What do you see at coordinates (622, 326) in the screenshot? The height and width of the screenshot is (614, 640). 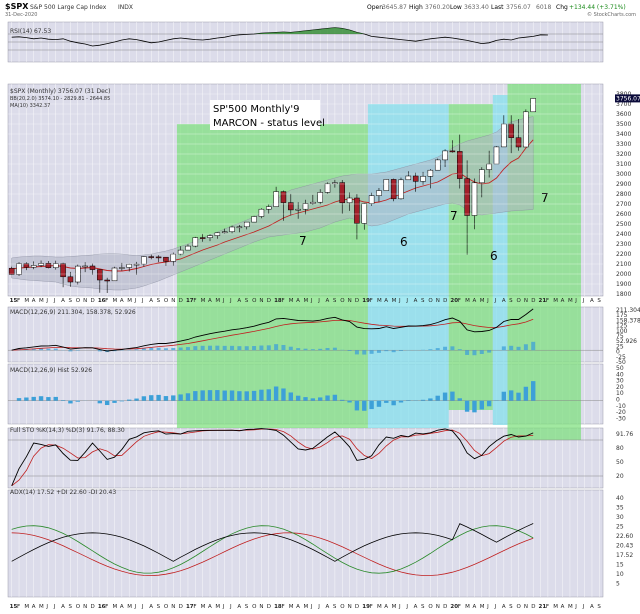 I see `macd-tick: 125` at bounding box center [622, 326].